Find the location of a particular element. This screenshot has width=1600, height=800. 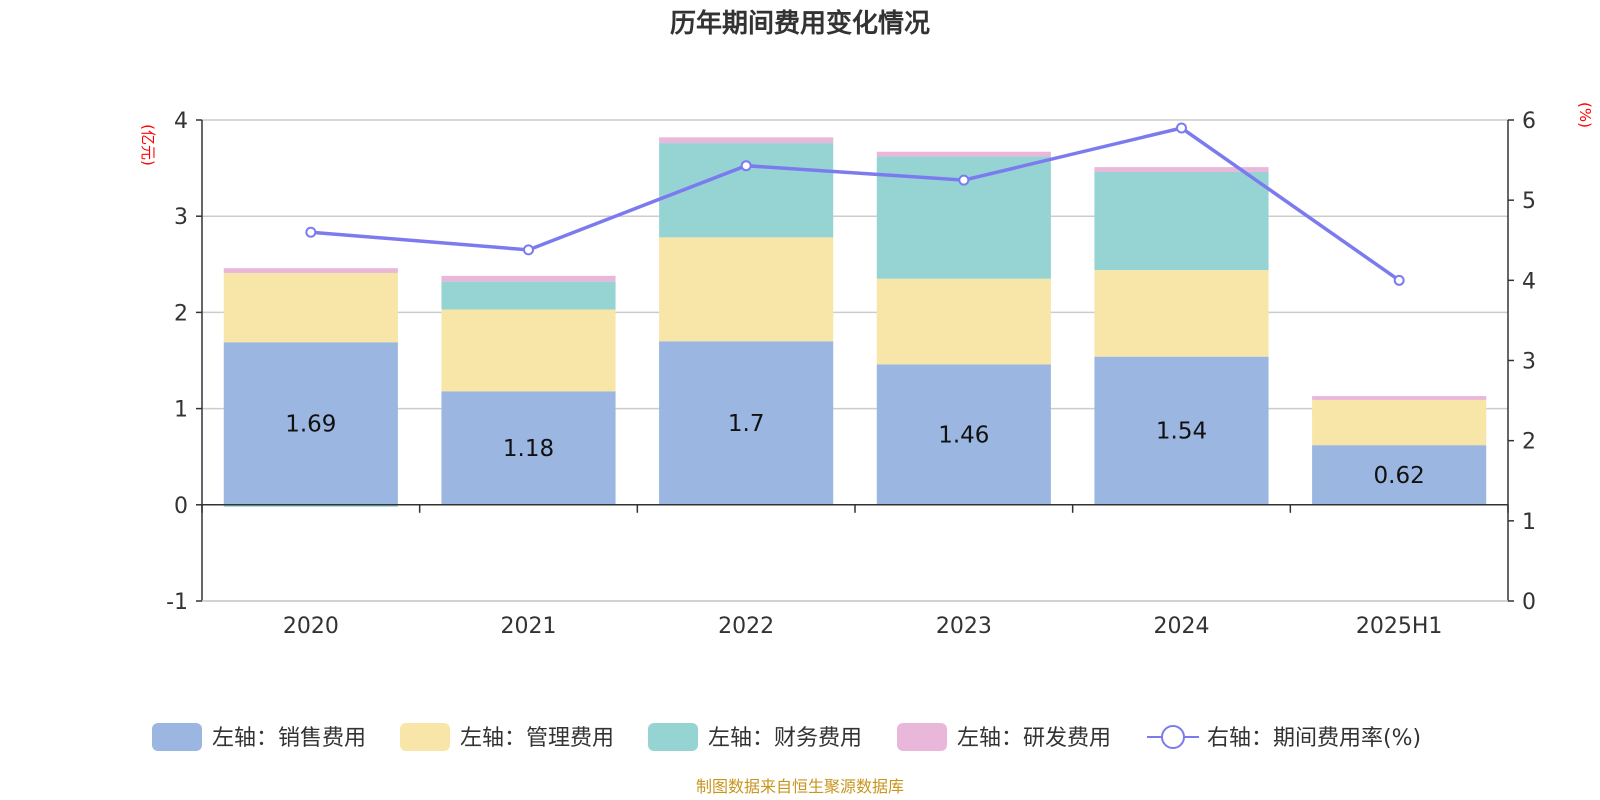

left-axis-unit: (亿元) is located at coordinates (148, 145).